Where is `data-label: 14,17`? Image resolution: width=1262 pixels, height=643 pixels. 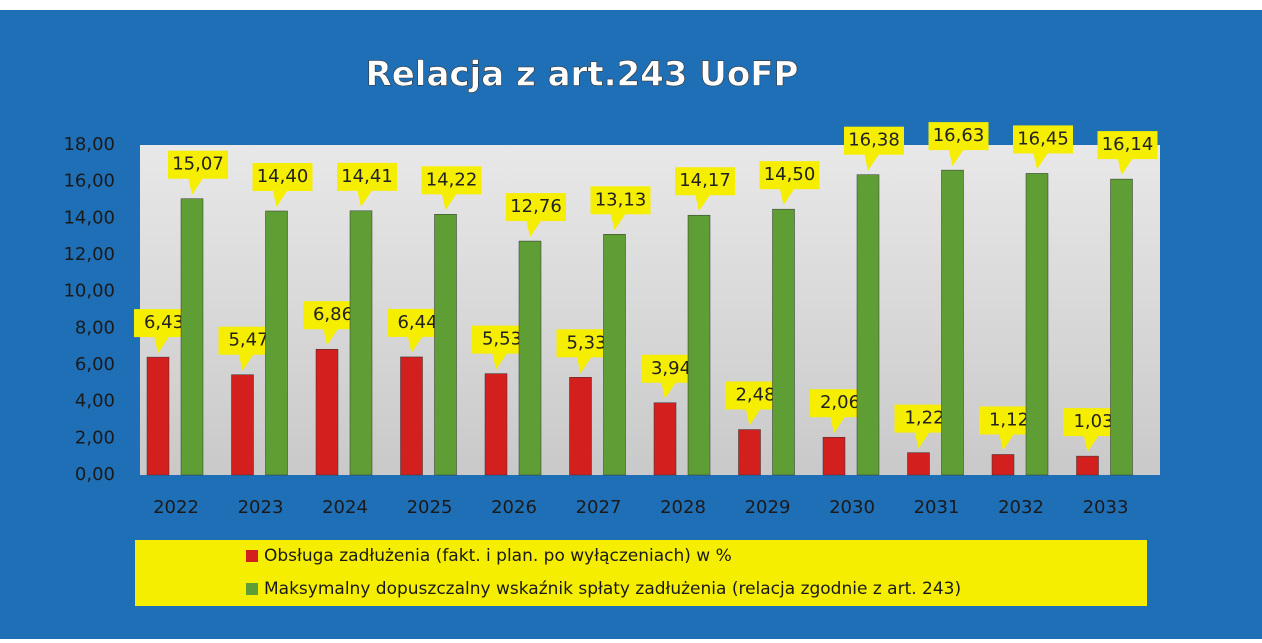 data-label: 14,17 is located at coordinates (705, 180).